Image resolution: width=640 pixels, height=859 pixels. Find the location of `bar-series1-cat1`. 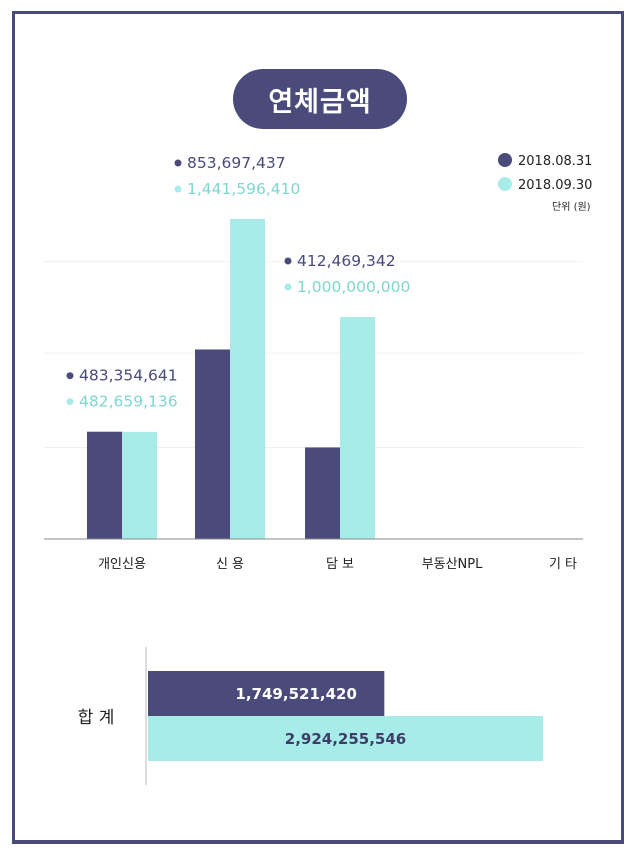

bar-series1-cat1 is located at coordinates (212, 444).